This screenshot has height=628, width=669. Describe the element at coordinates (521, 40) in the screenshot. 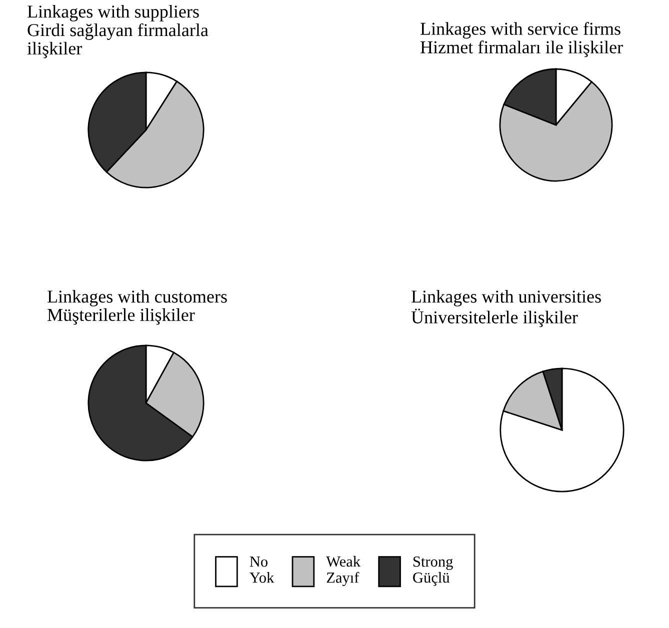

I see `chart-title: Linkages with service firms Hizmet firmaları ile ilişkiler` at that location.